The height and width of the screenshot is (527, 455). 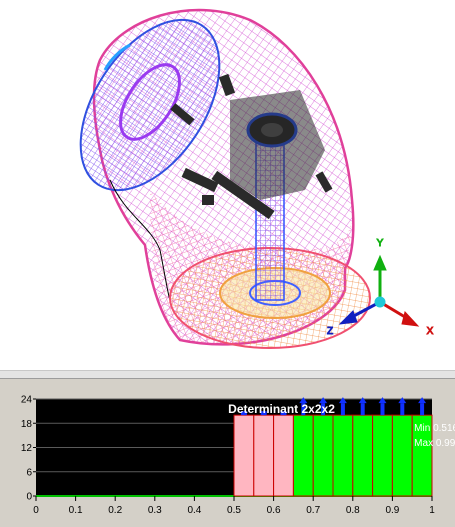 What do you see at coordinates (281, 409) in the screenshot?
I see `histogram-title: Determinant 2x2x2` at bounding box center [281, 409].